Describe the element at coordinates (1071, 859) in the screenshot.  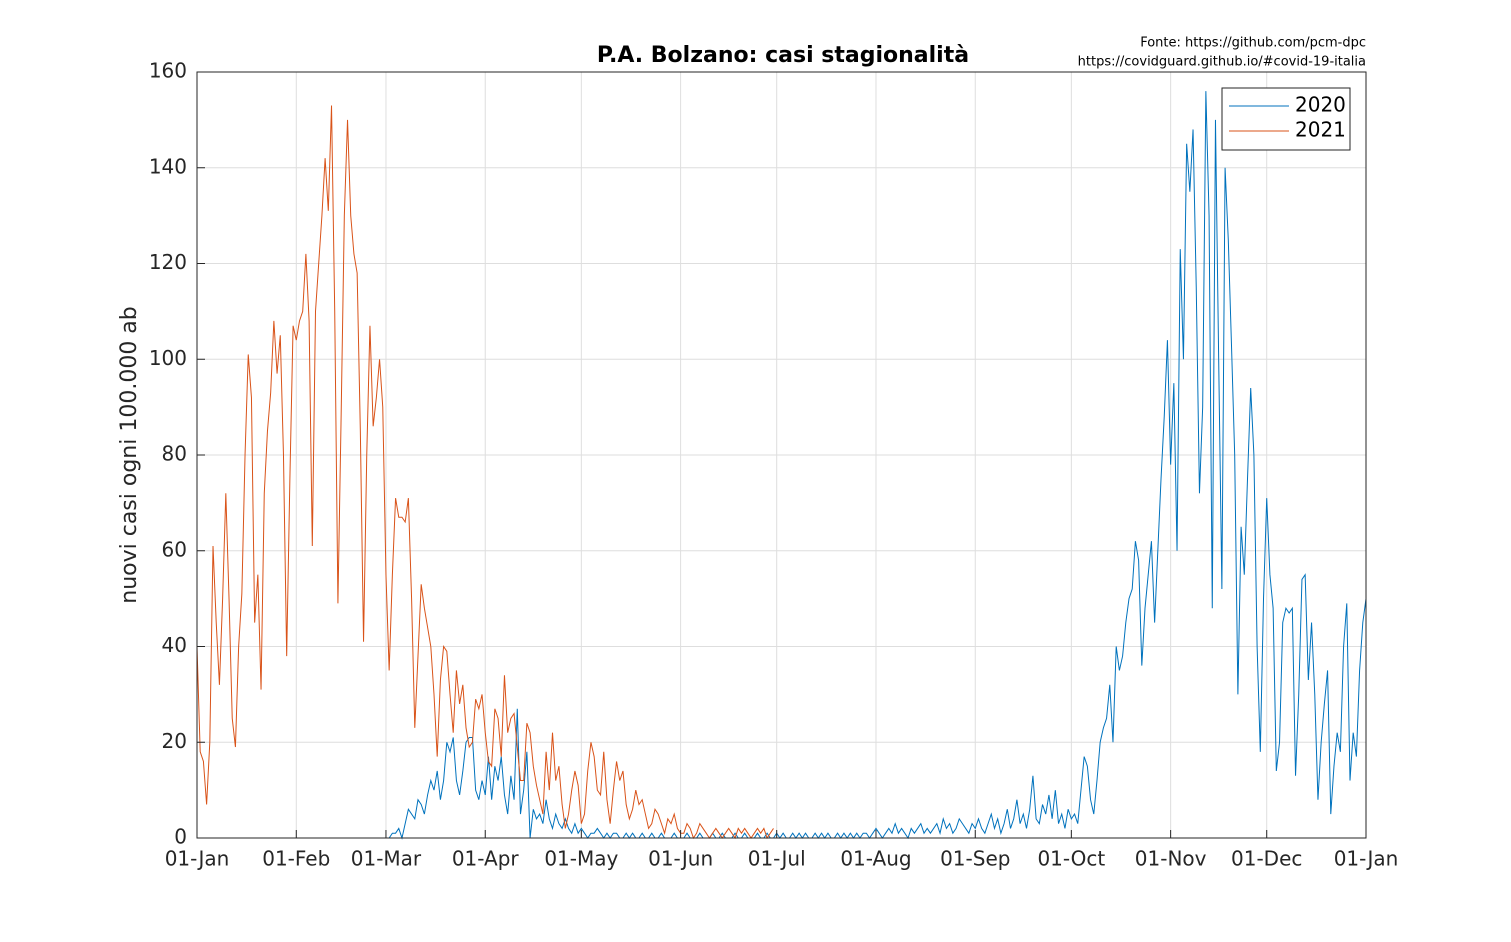
I see `x-tick-label: 01-Oct` at that location.